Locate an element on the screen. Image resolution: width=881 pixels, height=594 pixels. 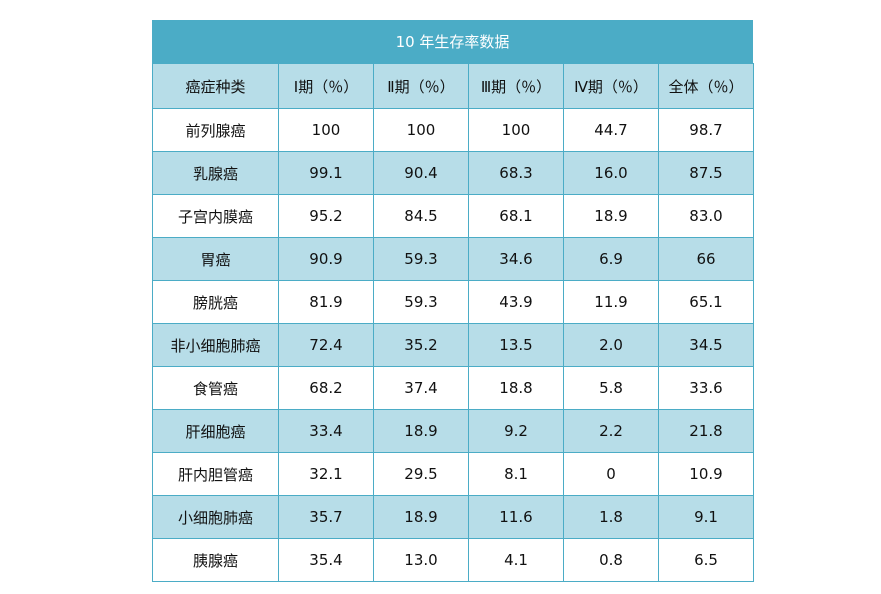
cell-cancer-type: 前列腺癌 is located at coordinates (215, 130).